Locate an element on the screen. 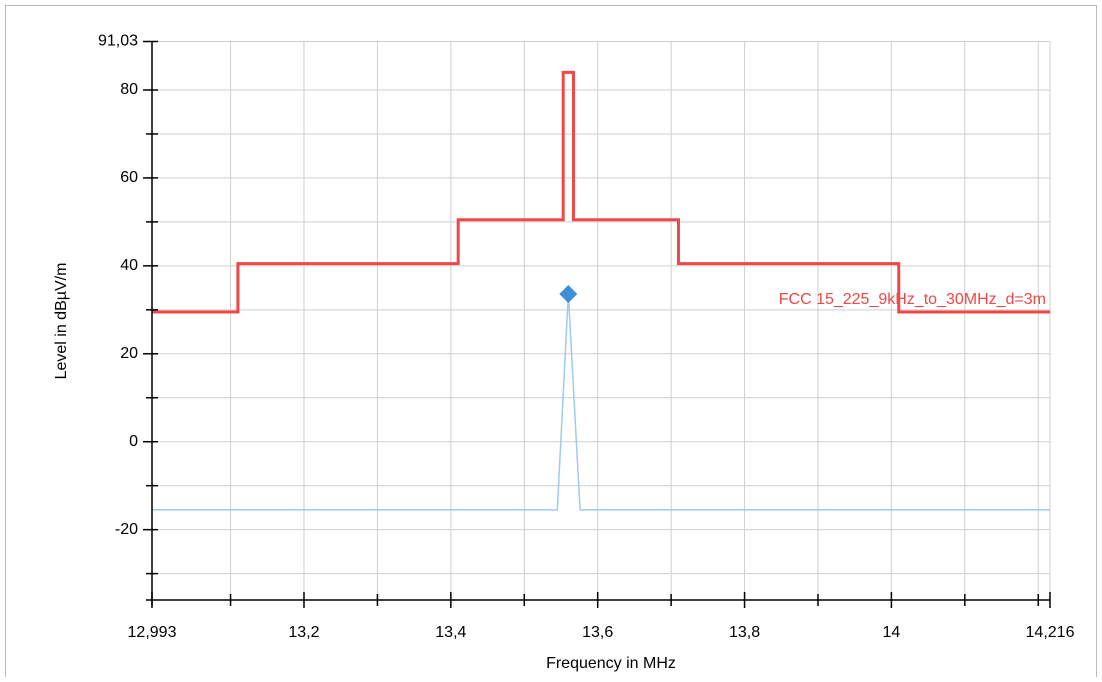 Image resolution: width=1102 pixels, height=682 pixels. y-axis-title: Level in dBµV/m is located at coordinates (61, 321).